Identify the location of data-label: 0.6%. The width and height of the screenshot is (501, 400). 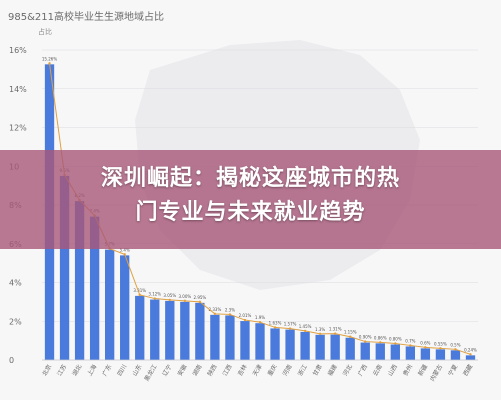
(425, 342).